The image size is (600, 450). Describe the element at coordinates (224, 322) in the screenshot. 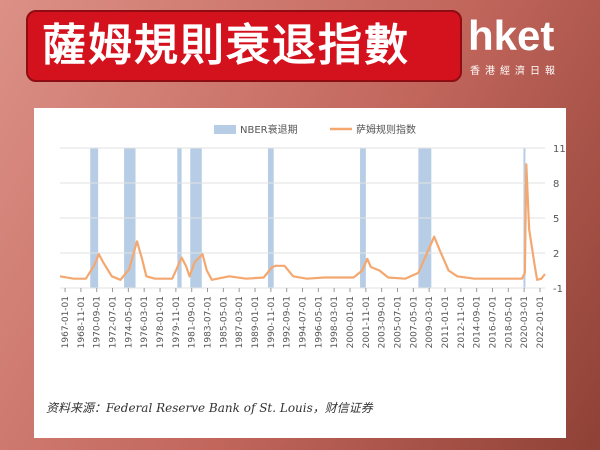

I see `x-tick-label: 1985-05-01` at that location.